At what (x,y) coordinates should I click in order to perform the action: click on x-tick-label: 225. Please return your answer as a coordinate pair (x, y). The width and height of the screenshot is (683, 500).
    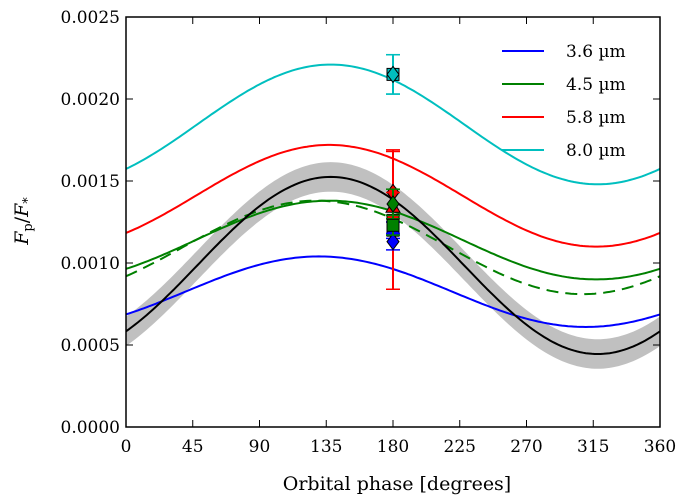
    Looking at the image, I should click on (460, 447).